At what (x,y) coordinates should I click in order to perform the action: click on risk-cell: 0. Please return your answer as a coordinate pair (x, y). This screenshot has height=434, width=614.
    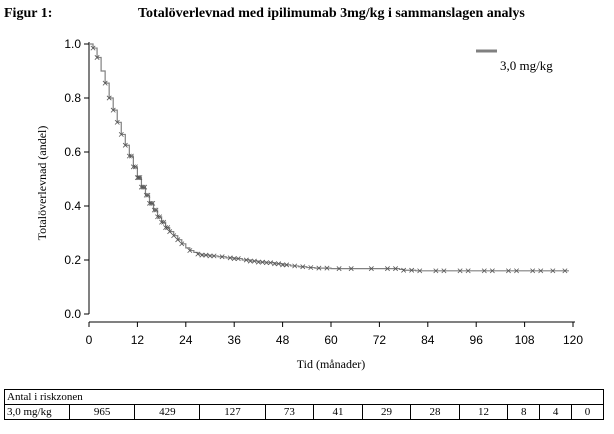
    Looking at the image, I should click on (587, 412).